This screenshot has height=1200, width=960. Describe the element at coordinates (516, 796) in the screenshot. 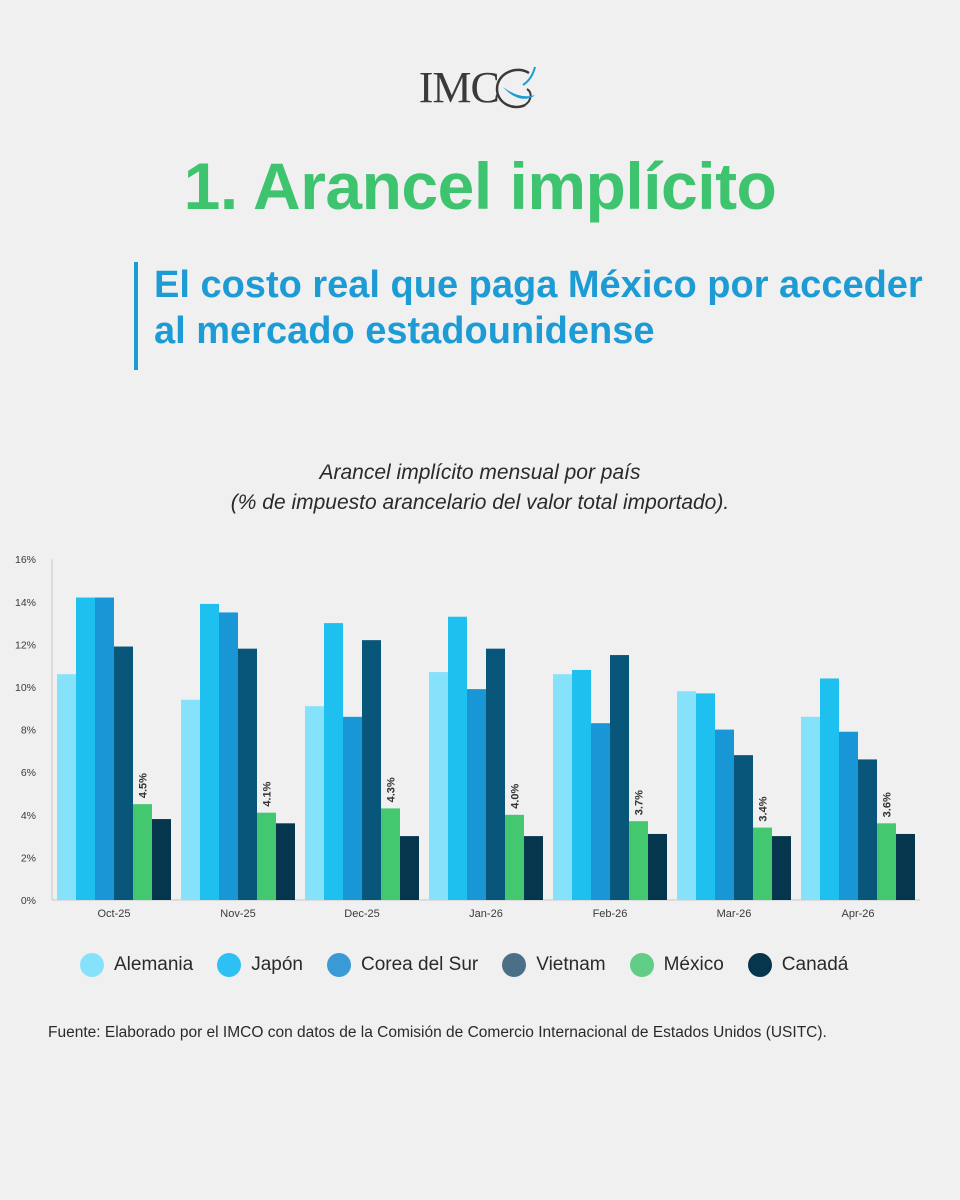

I see `data-label: 4.0%` at that location.